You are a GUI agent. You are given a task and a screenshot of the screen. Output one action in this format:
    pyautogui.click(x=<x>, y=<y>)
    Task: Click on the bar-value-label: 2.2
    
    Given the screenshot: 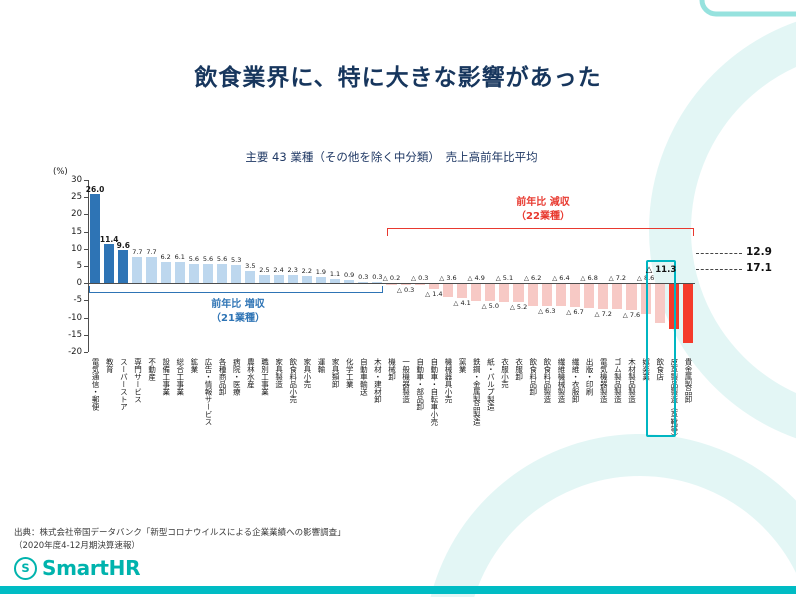 What is the action you would take?
    pyautogui.click(x=306, y=270)
    